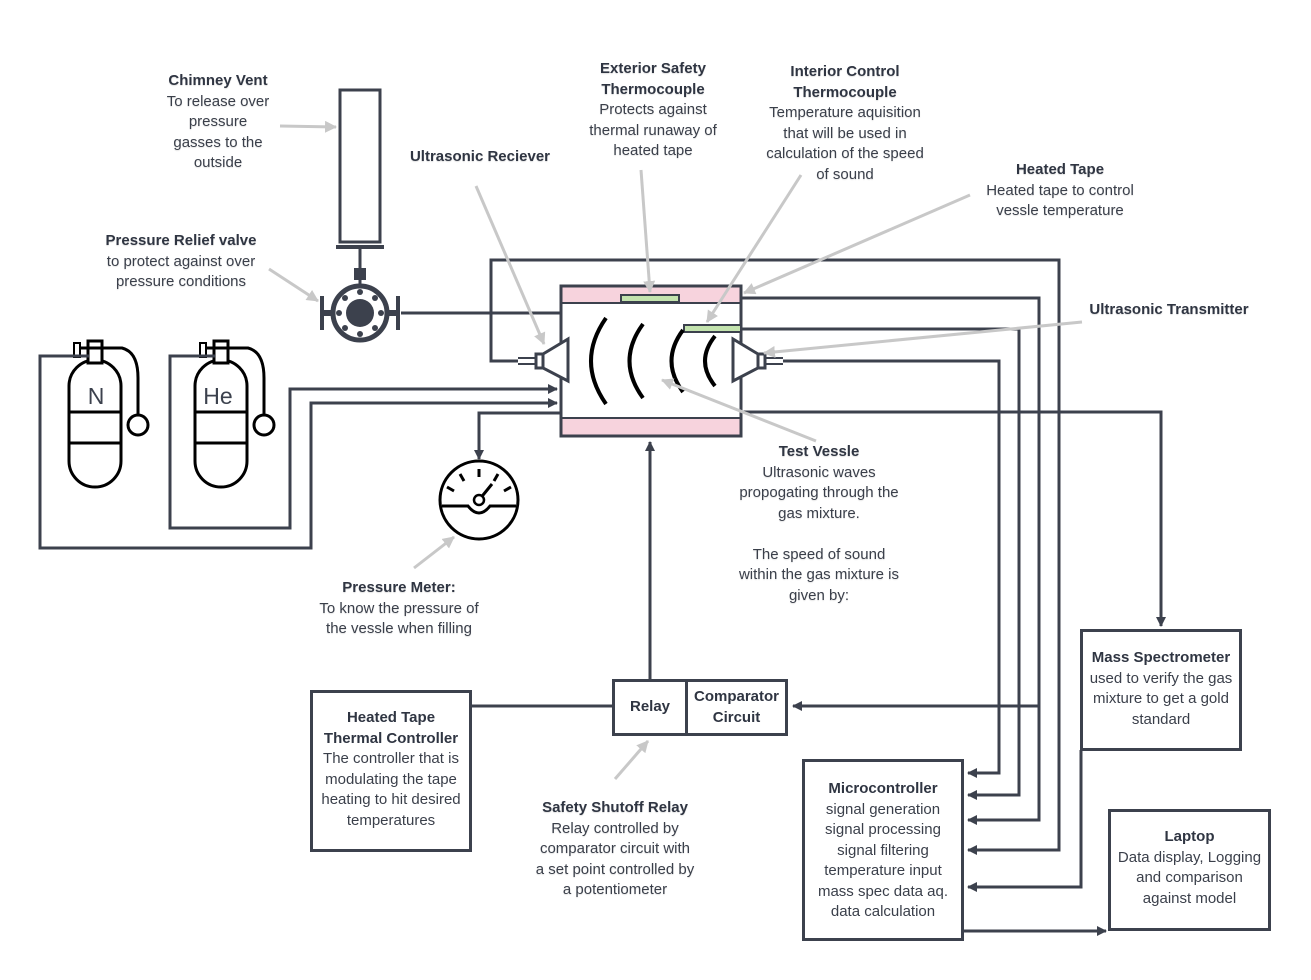 The image size is (1311, 980). I want to click on chimney-vent, so click(360, 178).